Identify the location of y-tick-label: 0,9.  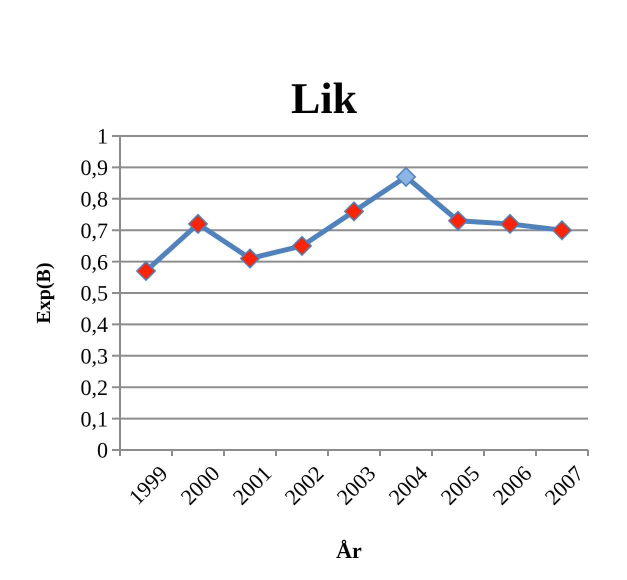
(94, 167).